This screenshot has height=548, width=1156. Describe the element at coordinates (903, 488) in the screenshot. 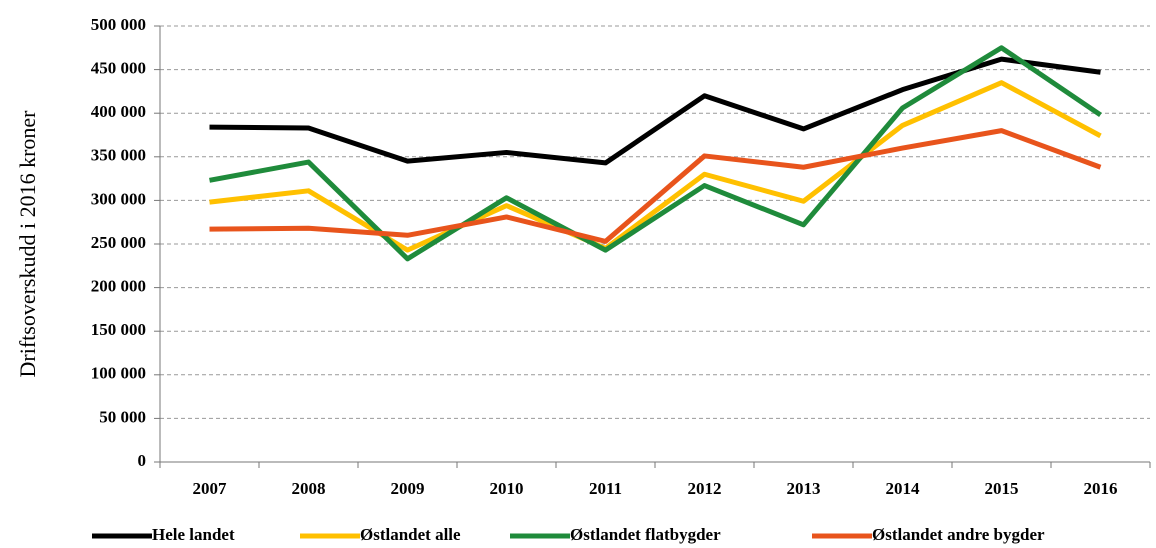

I see `x-tick-label: 2014` at that location.